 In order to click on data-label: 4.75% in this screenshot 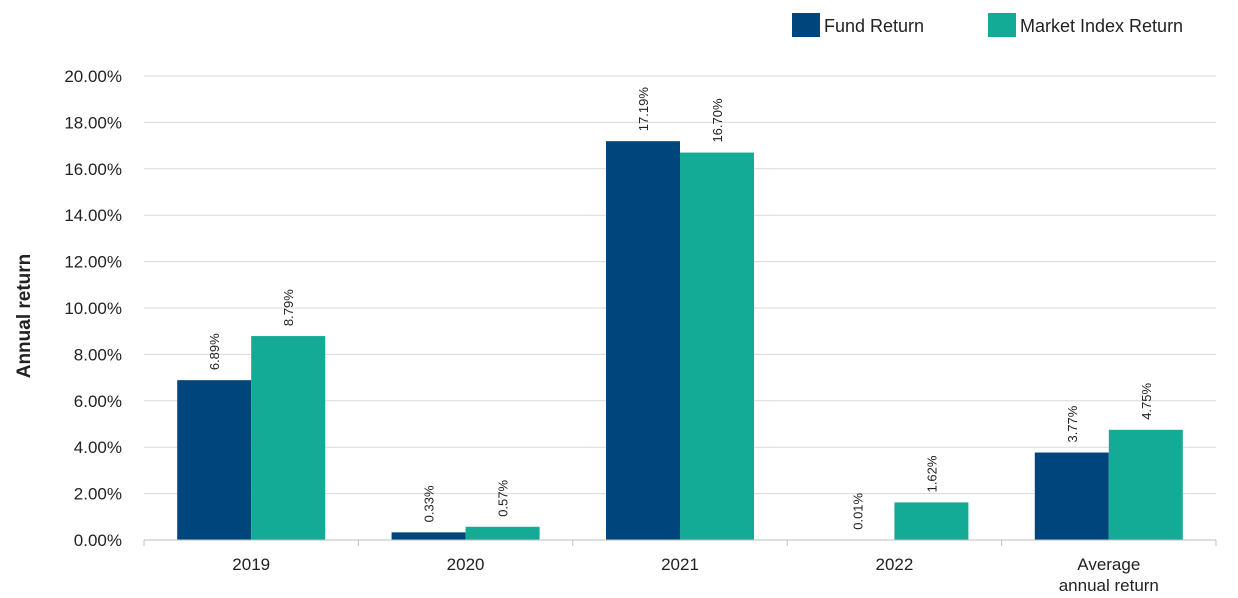, I will do `click(1146, 400)`.